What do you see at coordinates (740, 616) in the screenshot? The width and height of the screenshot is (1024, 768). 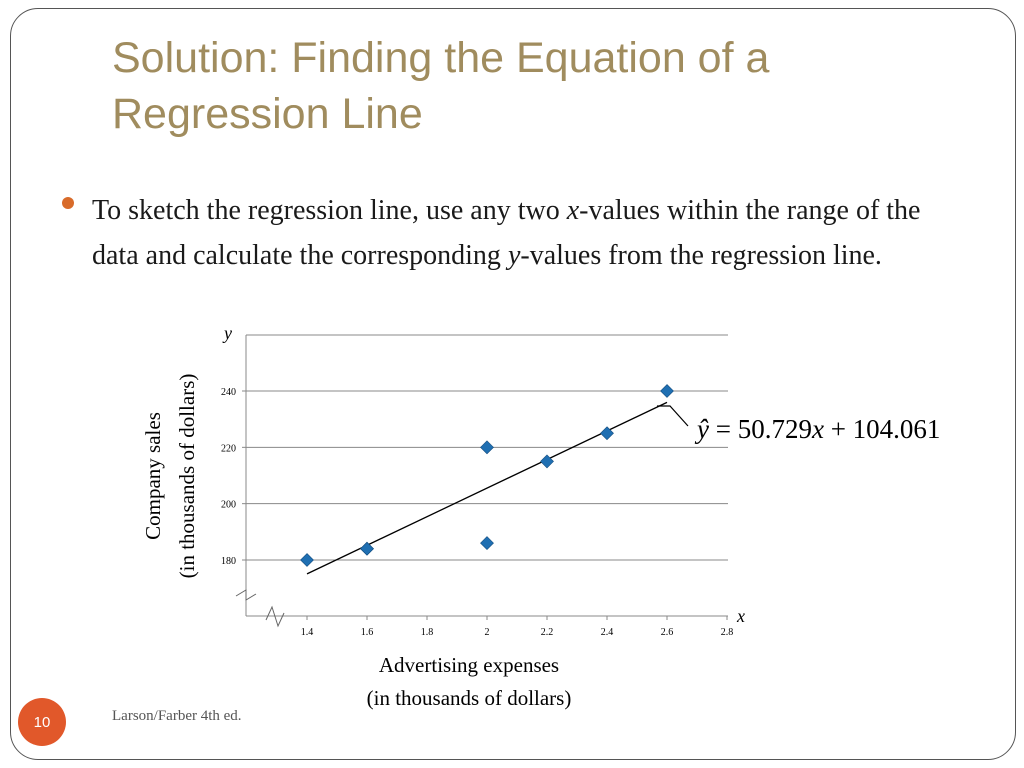 I see `x-axis-symbol: x` at bounding box center [740, 616].